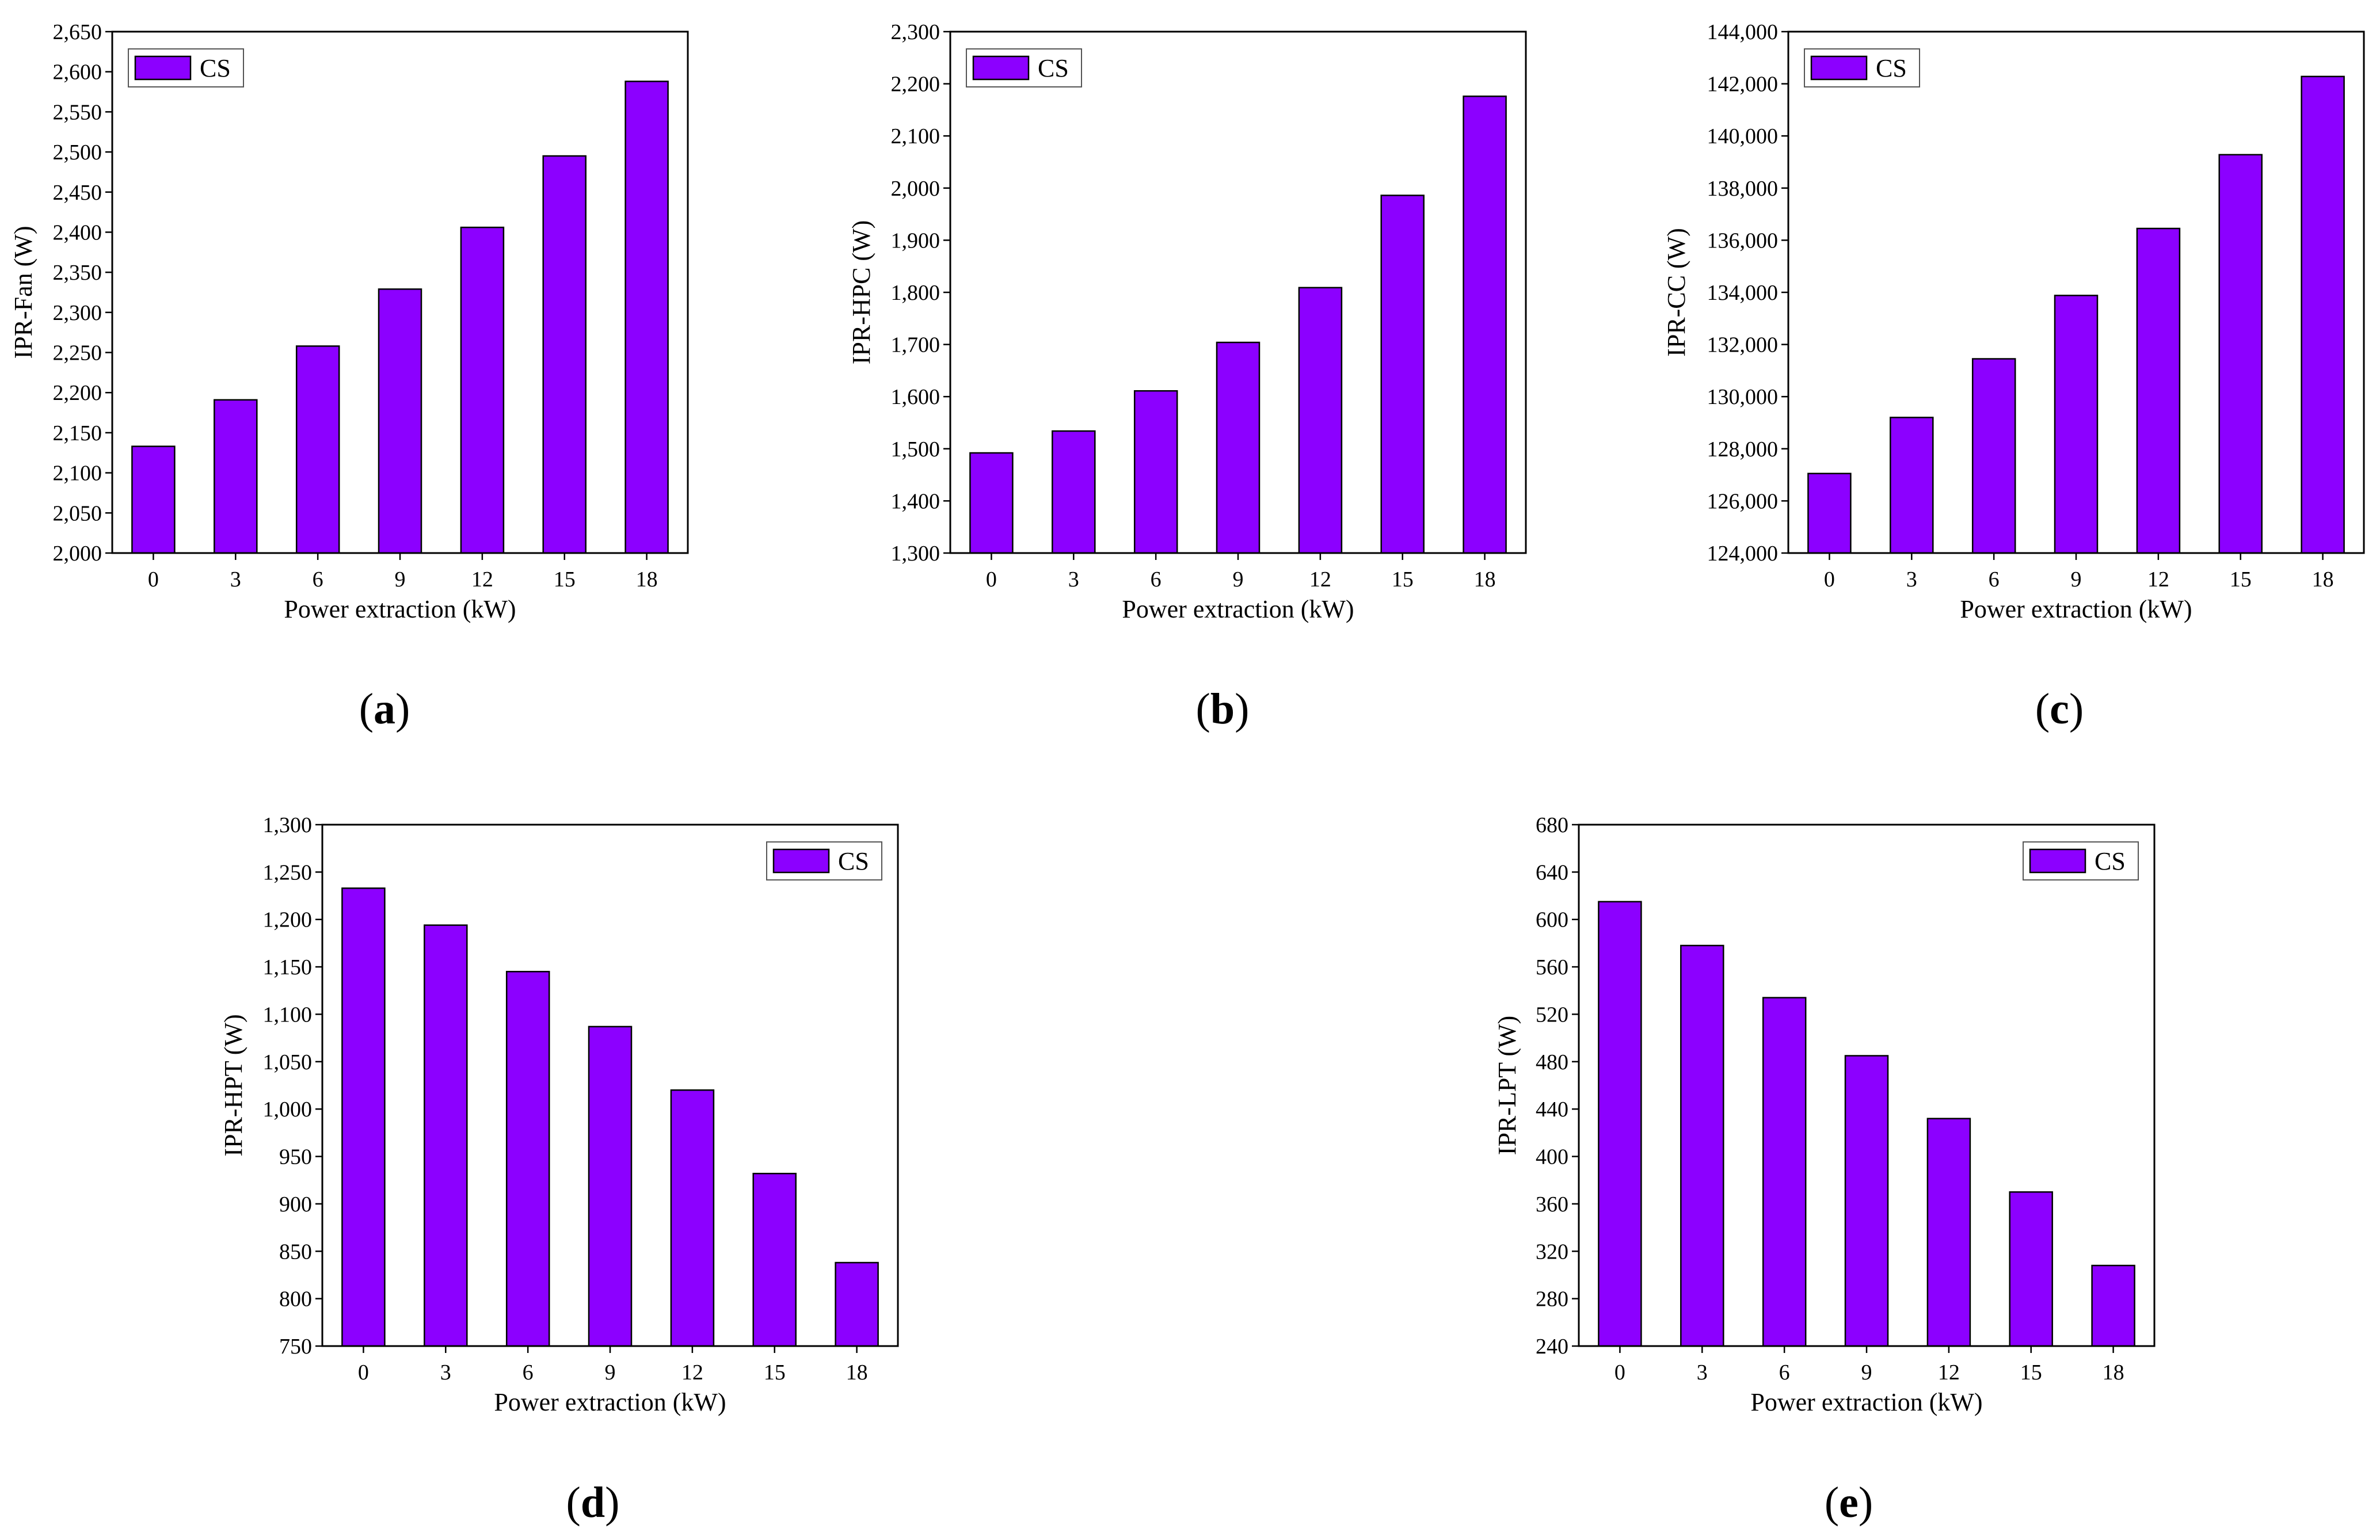 This screenshot has width=2380, height=1540. I want to click on y-tick-label: 320, so click(1552, 1252).